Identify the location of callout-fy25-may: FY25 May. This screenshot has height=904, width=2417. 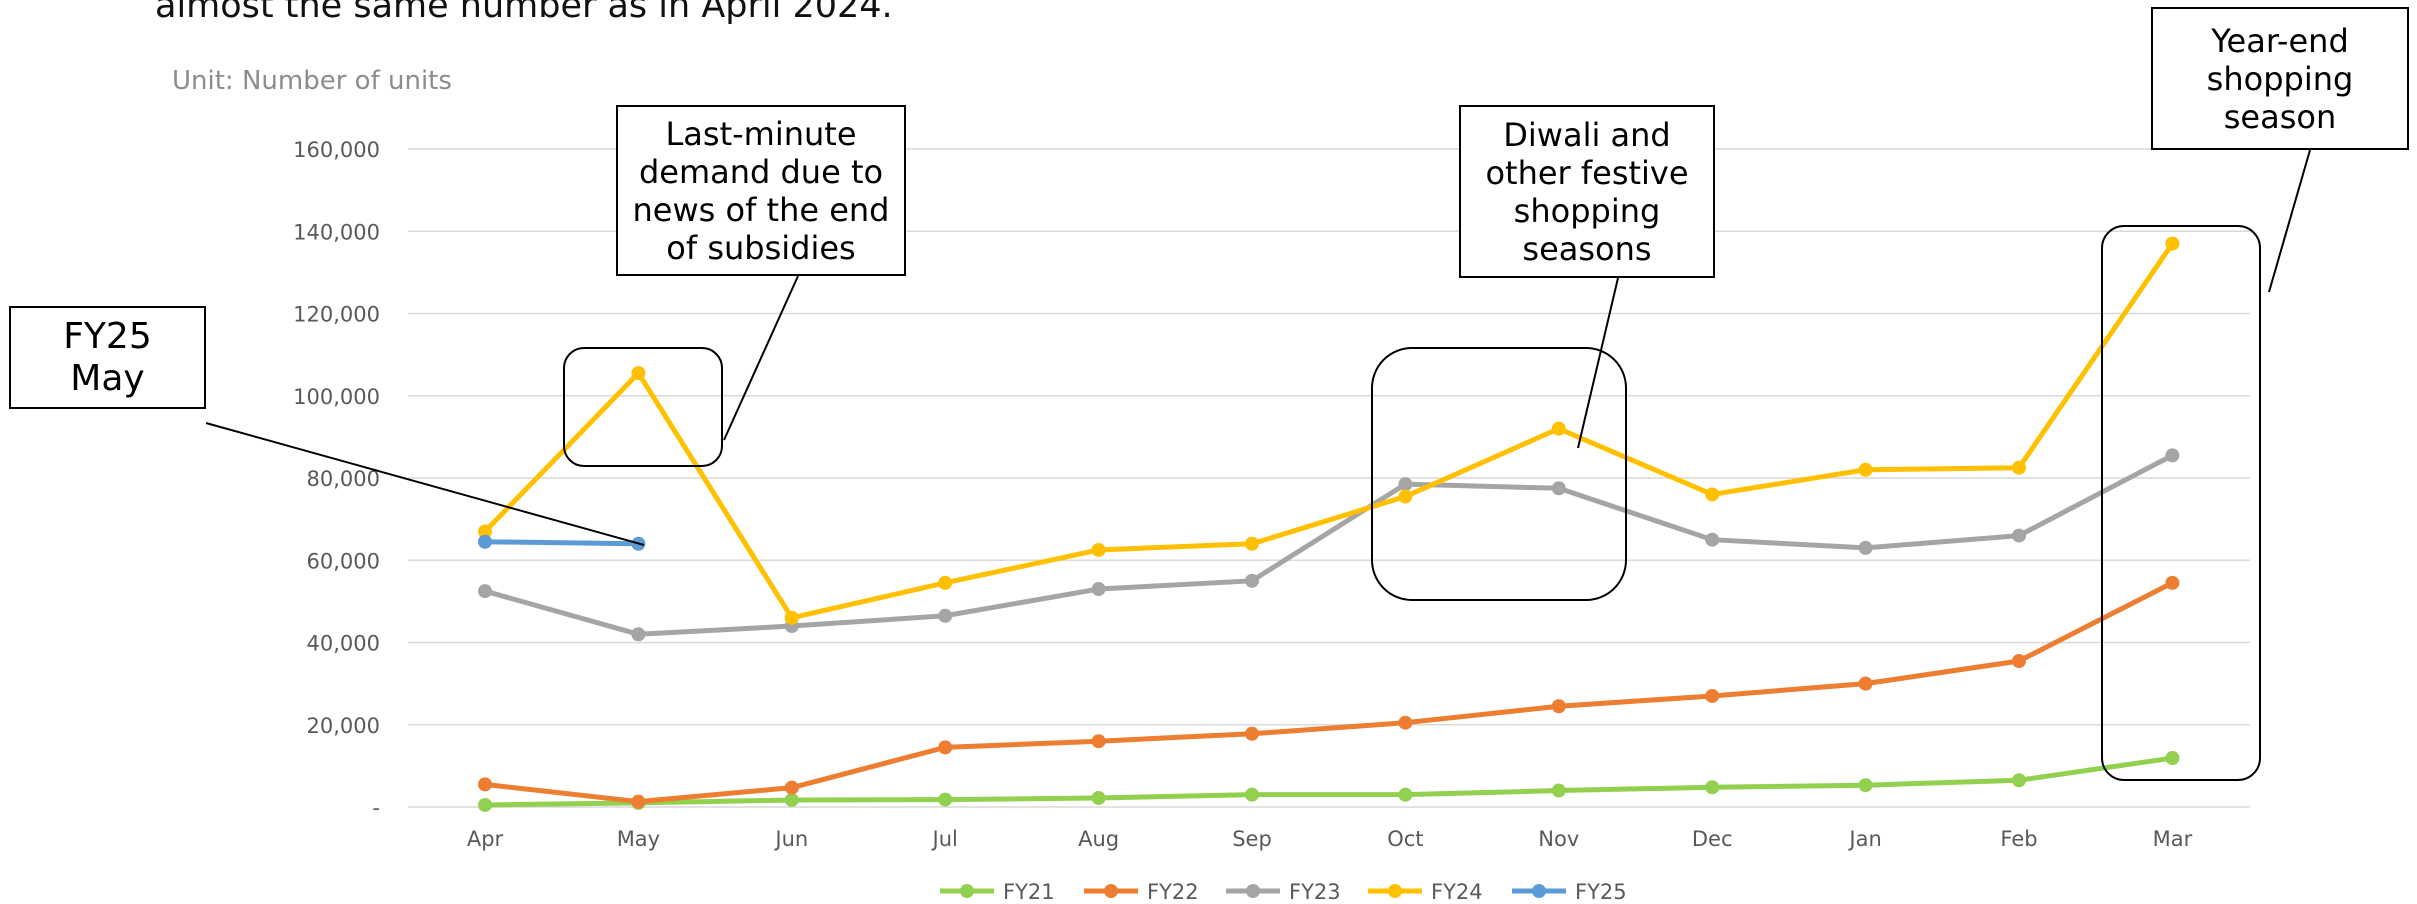
(107, 357).